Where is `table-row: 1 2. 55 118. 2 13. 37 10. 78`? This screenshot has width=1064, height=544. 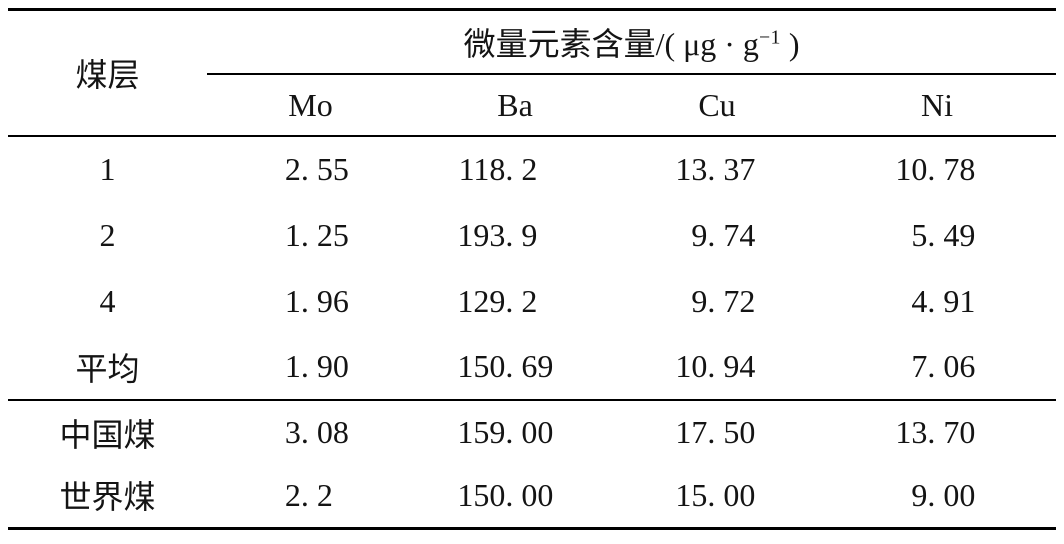
table-row: 1 2. 55 118. 2 13. 37 10. 78 is located at coordinates (532, 169).